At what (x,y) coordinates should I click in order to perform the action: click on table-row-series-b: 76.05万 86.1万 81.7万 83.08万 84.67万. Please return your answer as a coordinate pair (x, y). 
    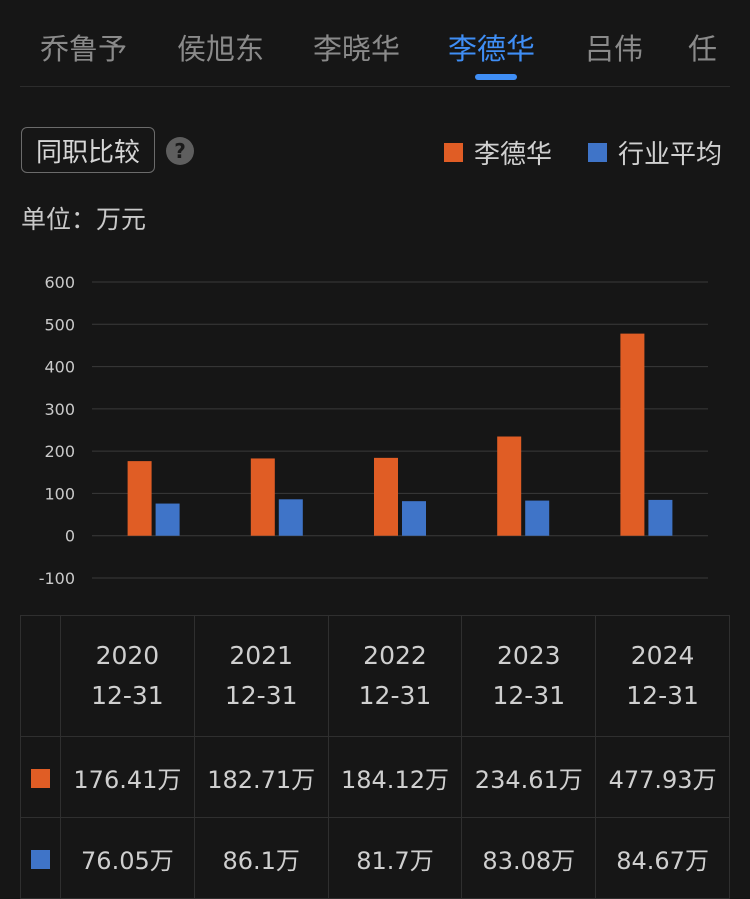
    Looking at the image, I should click on (375, 858).